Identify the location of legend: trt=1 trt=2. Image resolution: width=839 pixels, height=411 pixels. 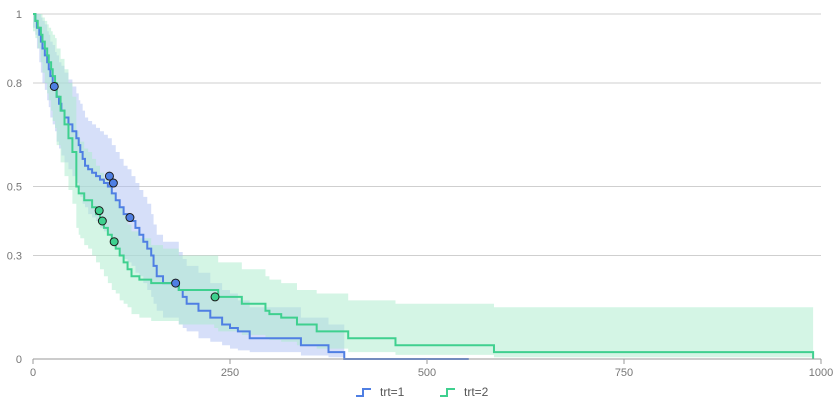
(422, 392).